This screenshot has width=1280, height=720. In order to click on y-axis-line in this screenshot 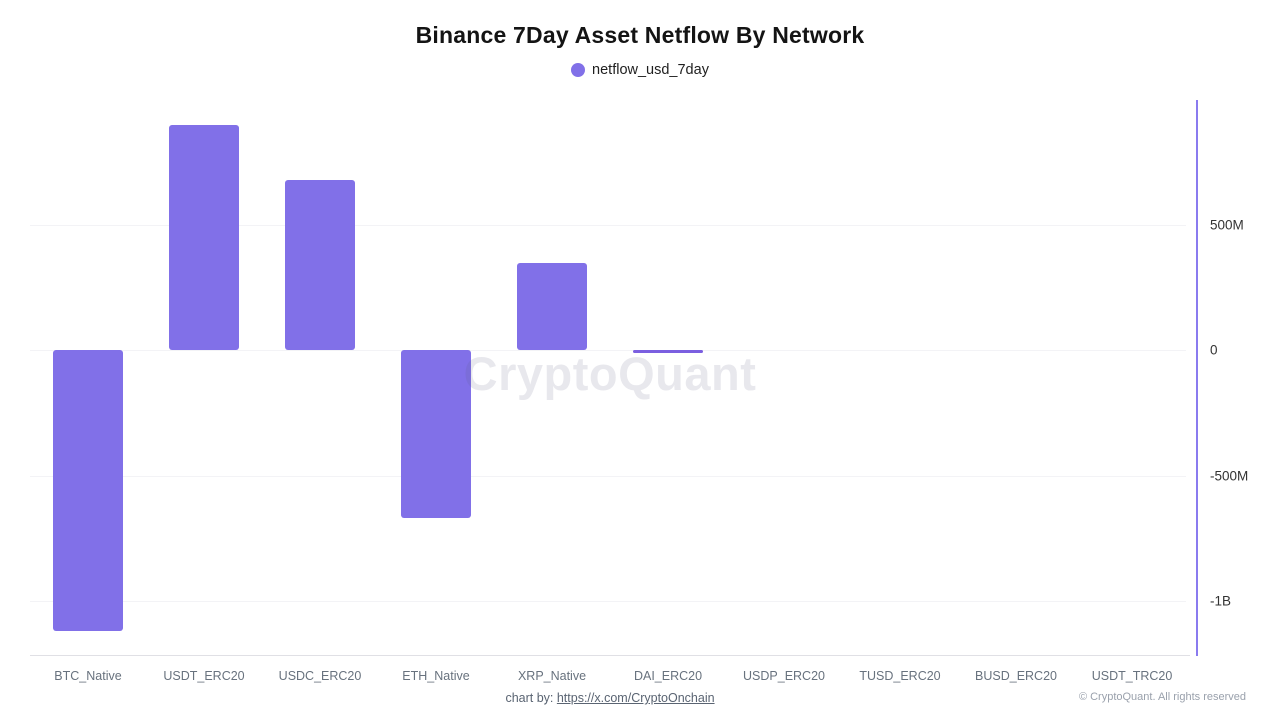, I will do `click(1197, 378)`.